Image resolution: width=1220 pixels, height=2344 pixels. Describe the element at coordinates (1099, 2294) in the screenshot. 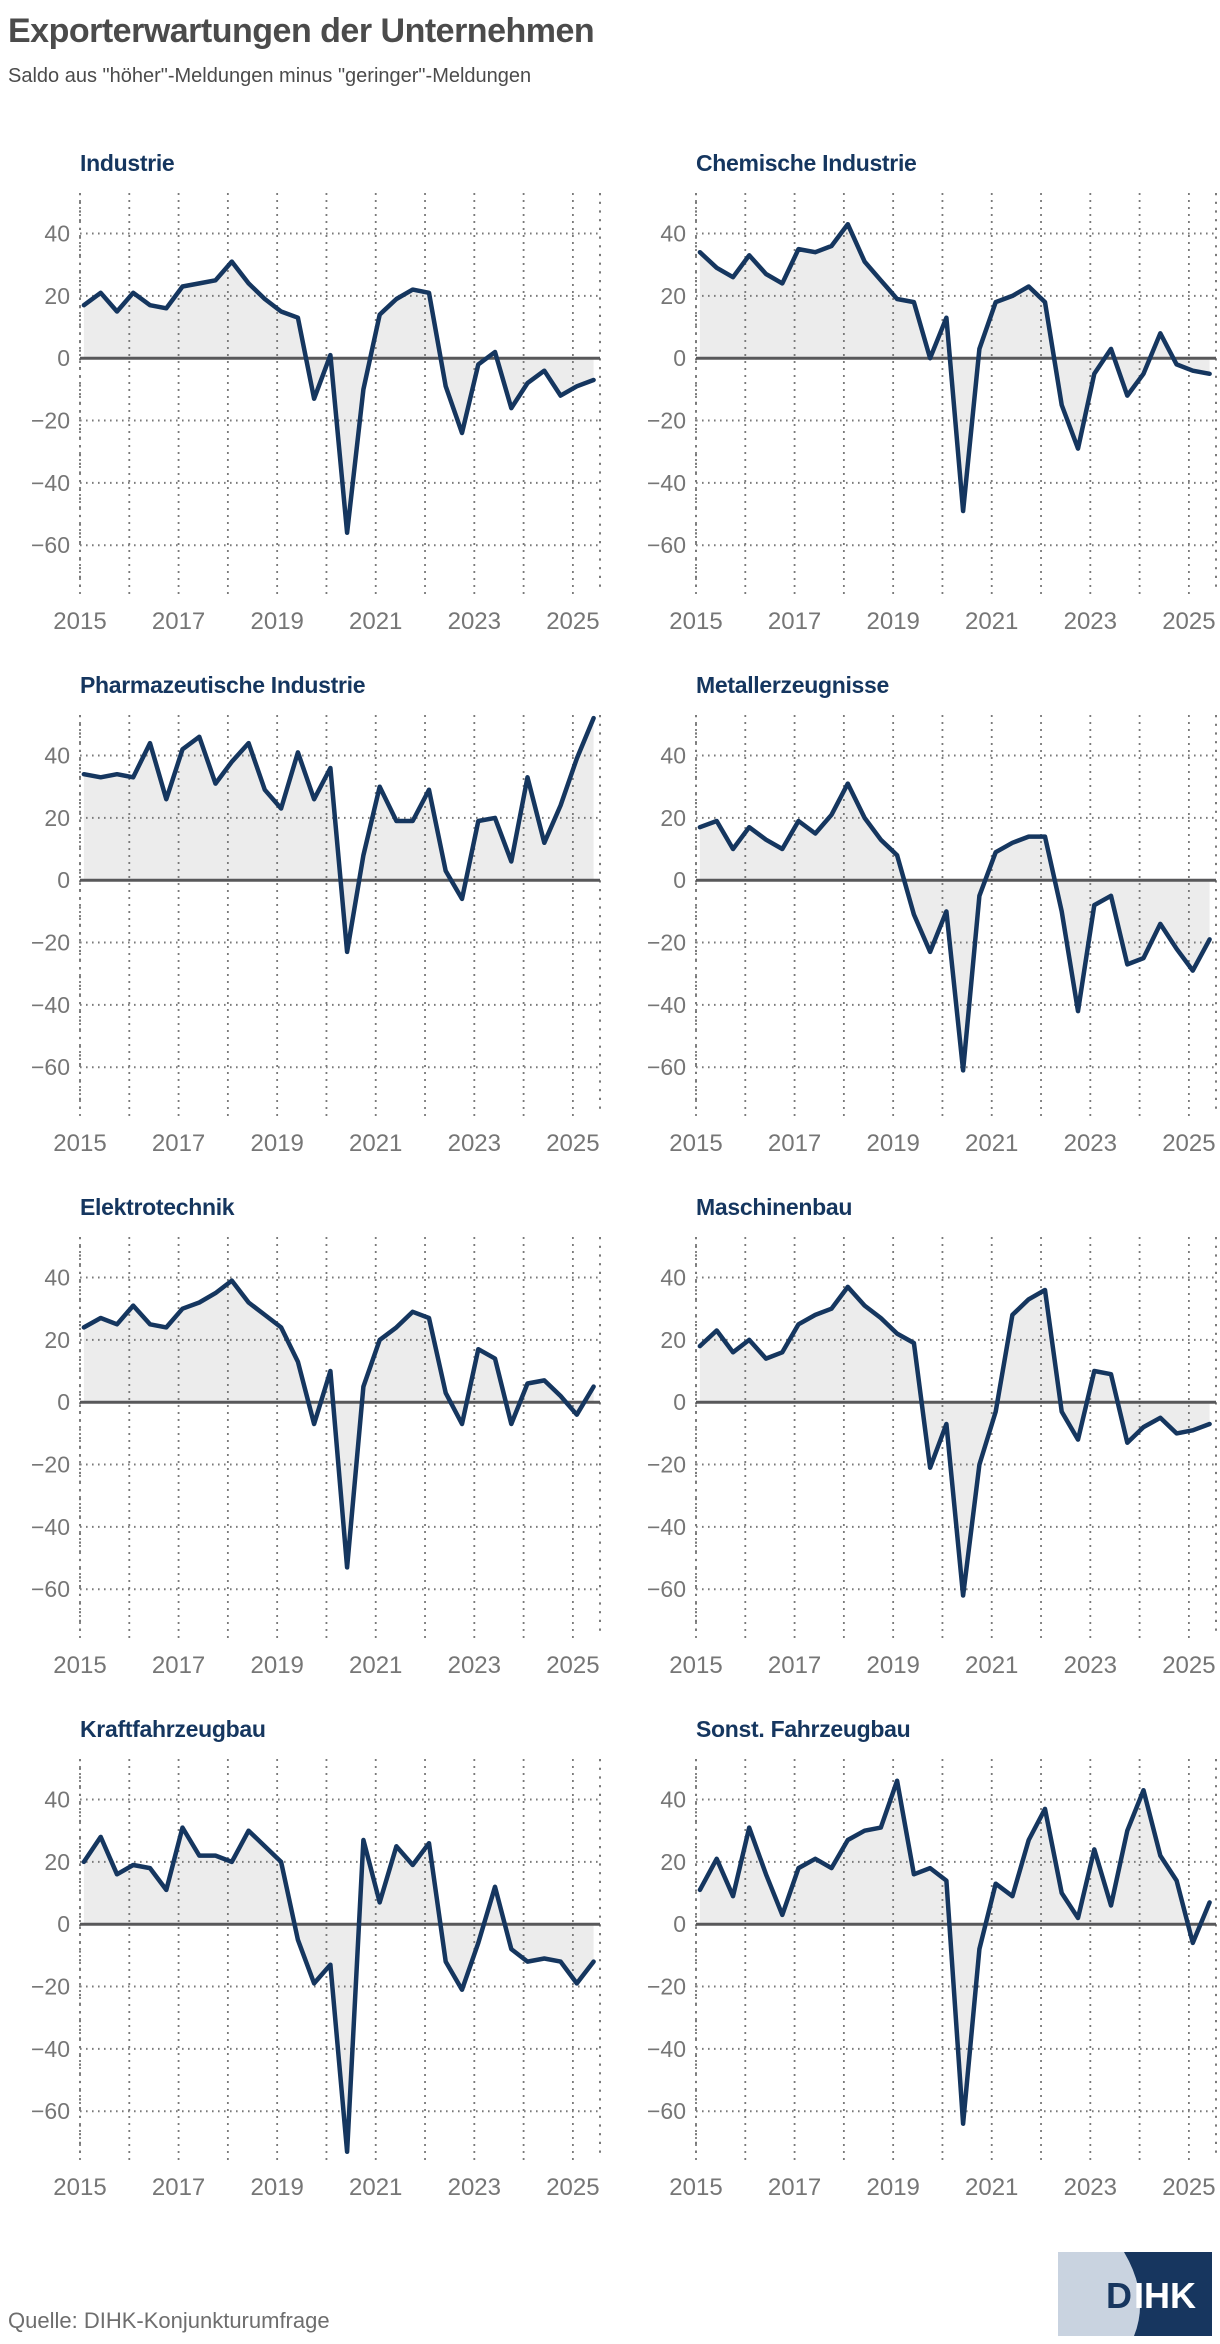

I see `logo-arc-shape` at that location.